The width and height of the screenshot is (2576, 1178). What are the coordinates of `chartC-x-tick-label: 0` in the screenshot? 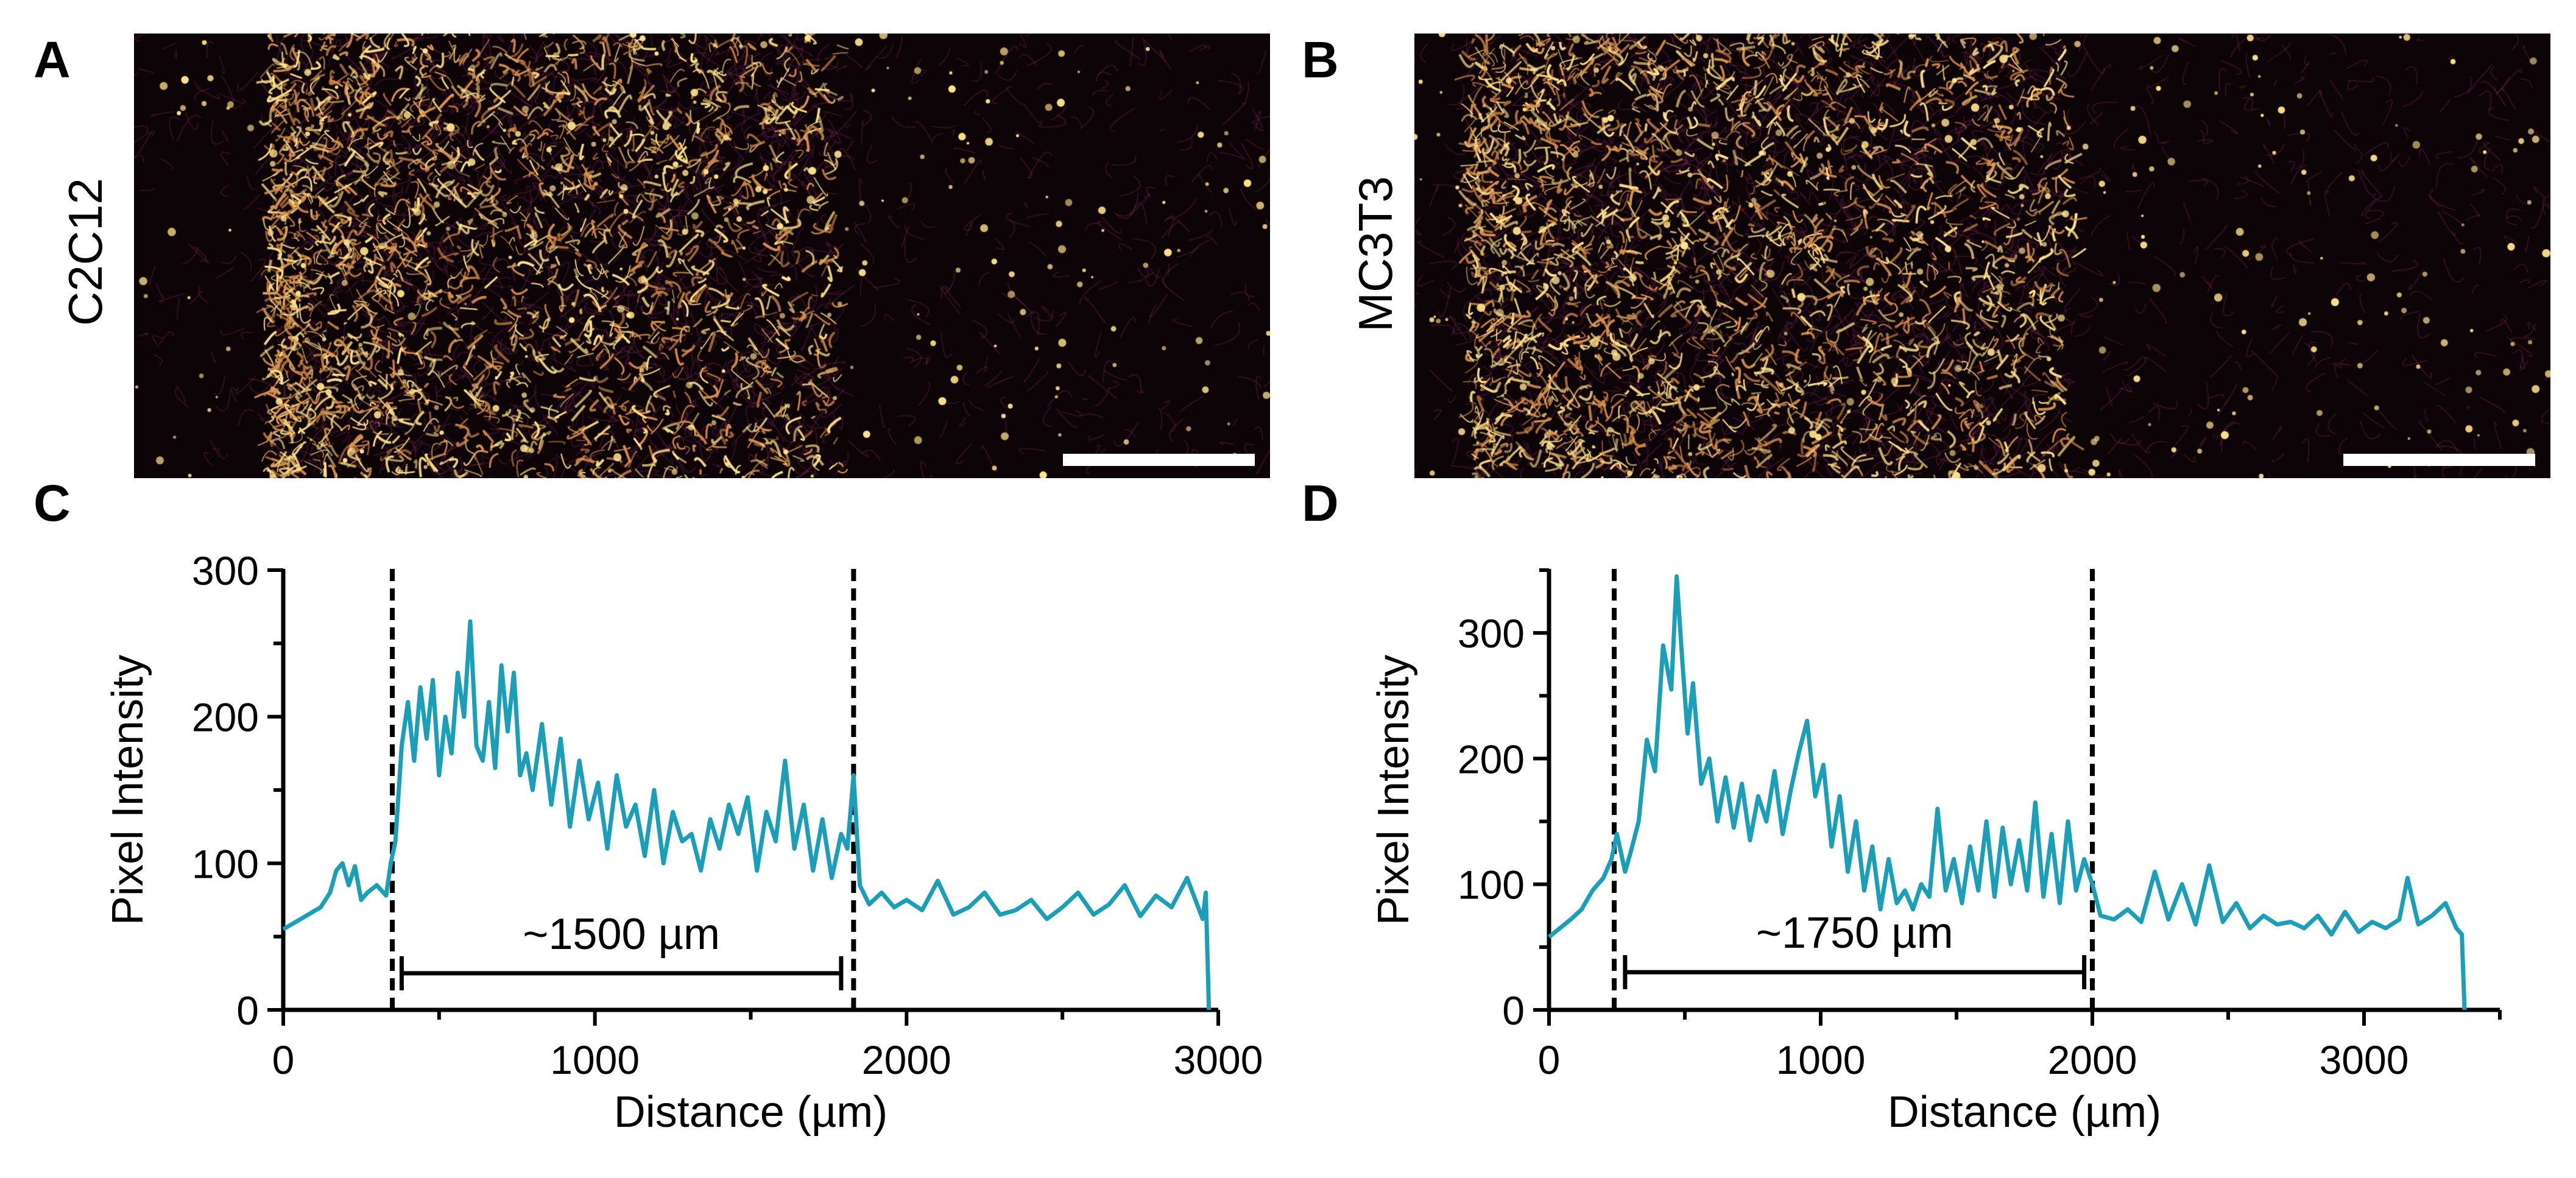 It's located at (283, 1059).